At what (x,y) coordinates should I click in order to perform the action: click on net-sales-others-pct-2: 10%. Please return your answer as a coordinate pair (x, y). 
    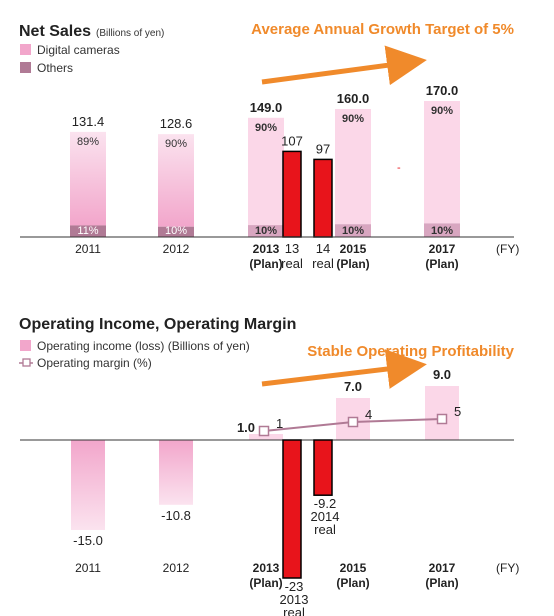
    Looking at the image, I should click on (266, 231).